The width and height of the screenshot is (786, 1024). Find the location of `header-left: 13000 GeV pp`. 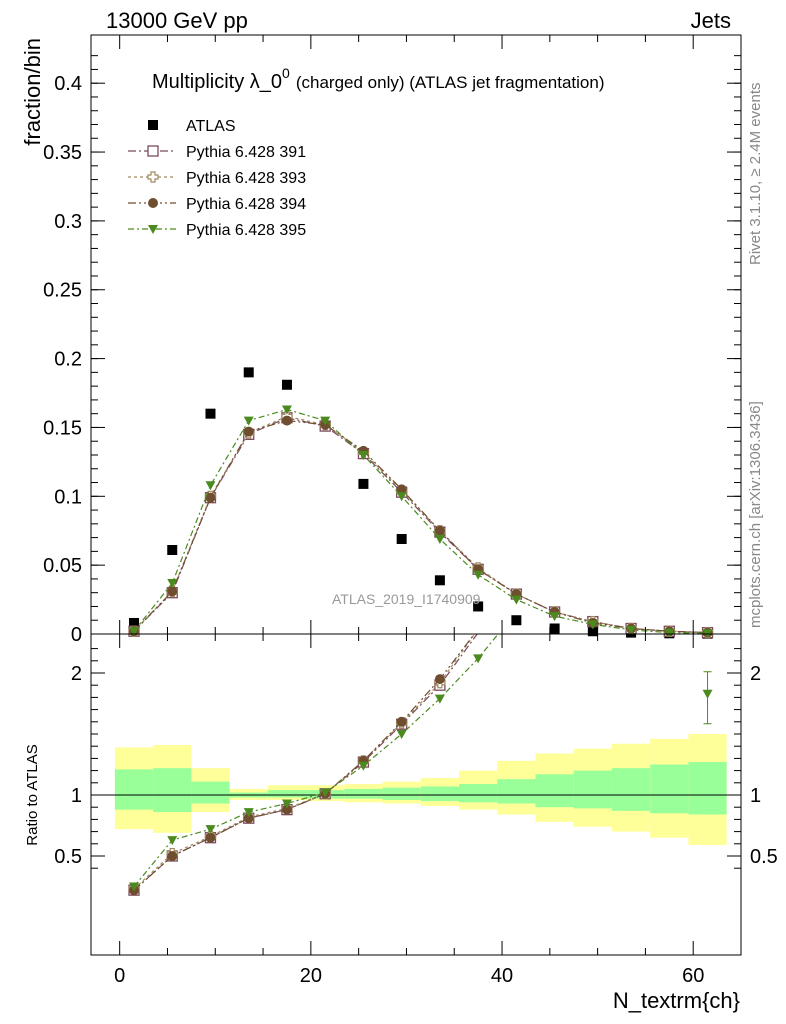

header-left: 13000 GeV pp is located at coordinates (177, 20).